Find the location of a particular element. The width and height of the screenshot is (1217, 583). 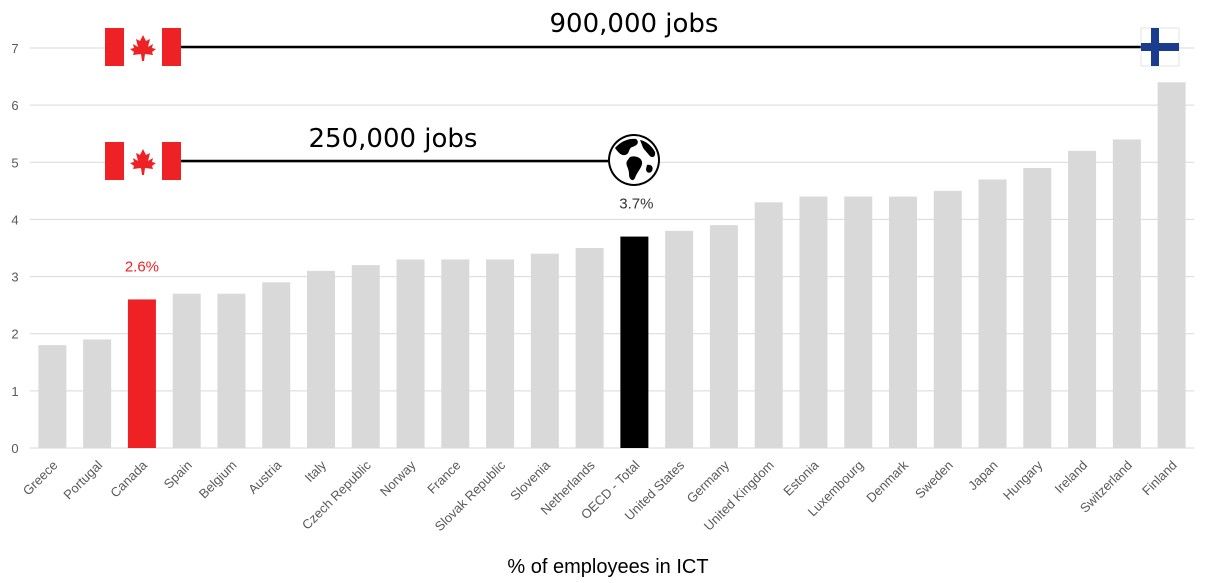

x-tick-label: Greece is located at coordinates (40, 478).